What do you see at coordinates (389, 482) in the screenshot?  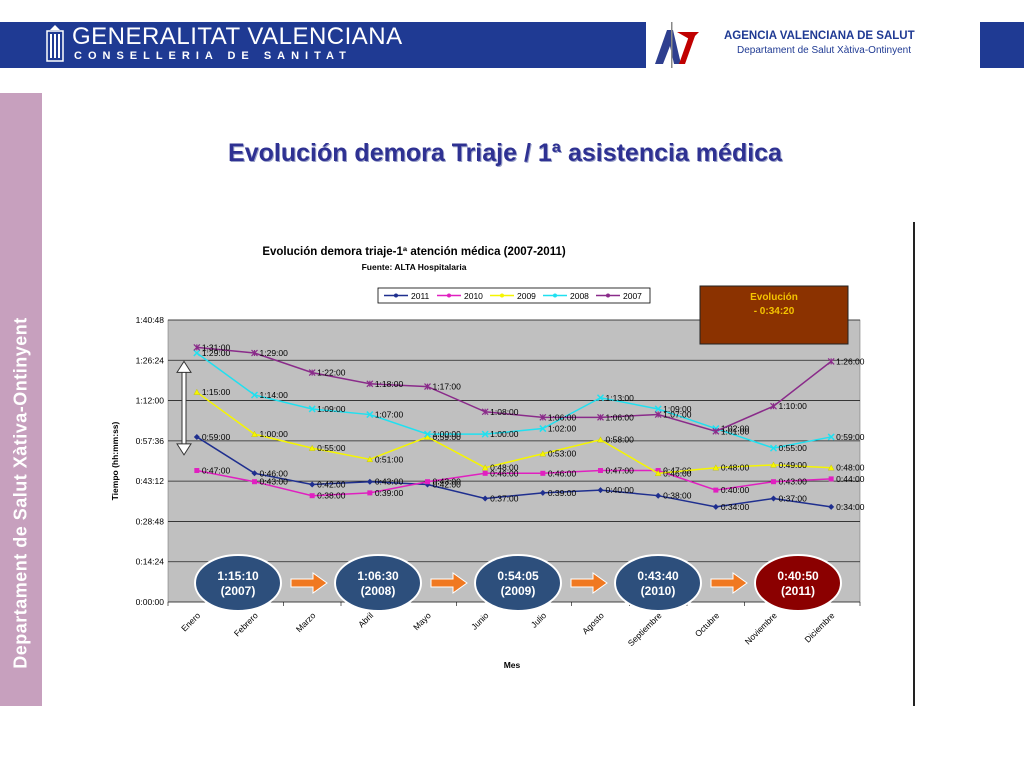 I see `data-label-2011: 0:43:00` at bounding box center [389, 482].